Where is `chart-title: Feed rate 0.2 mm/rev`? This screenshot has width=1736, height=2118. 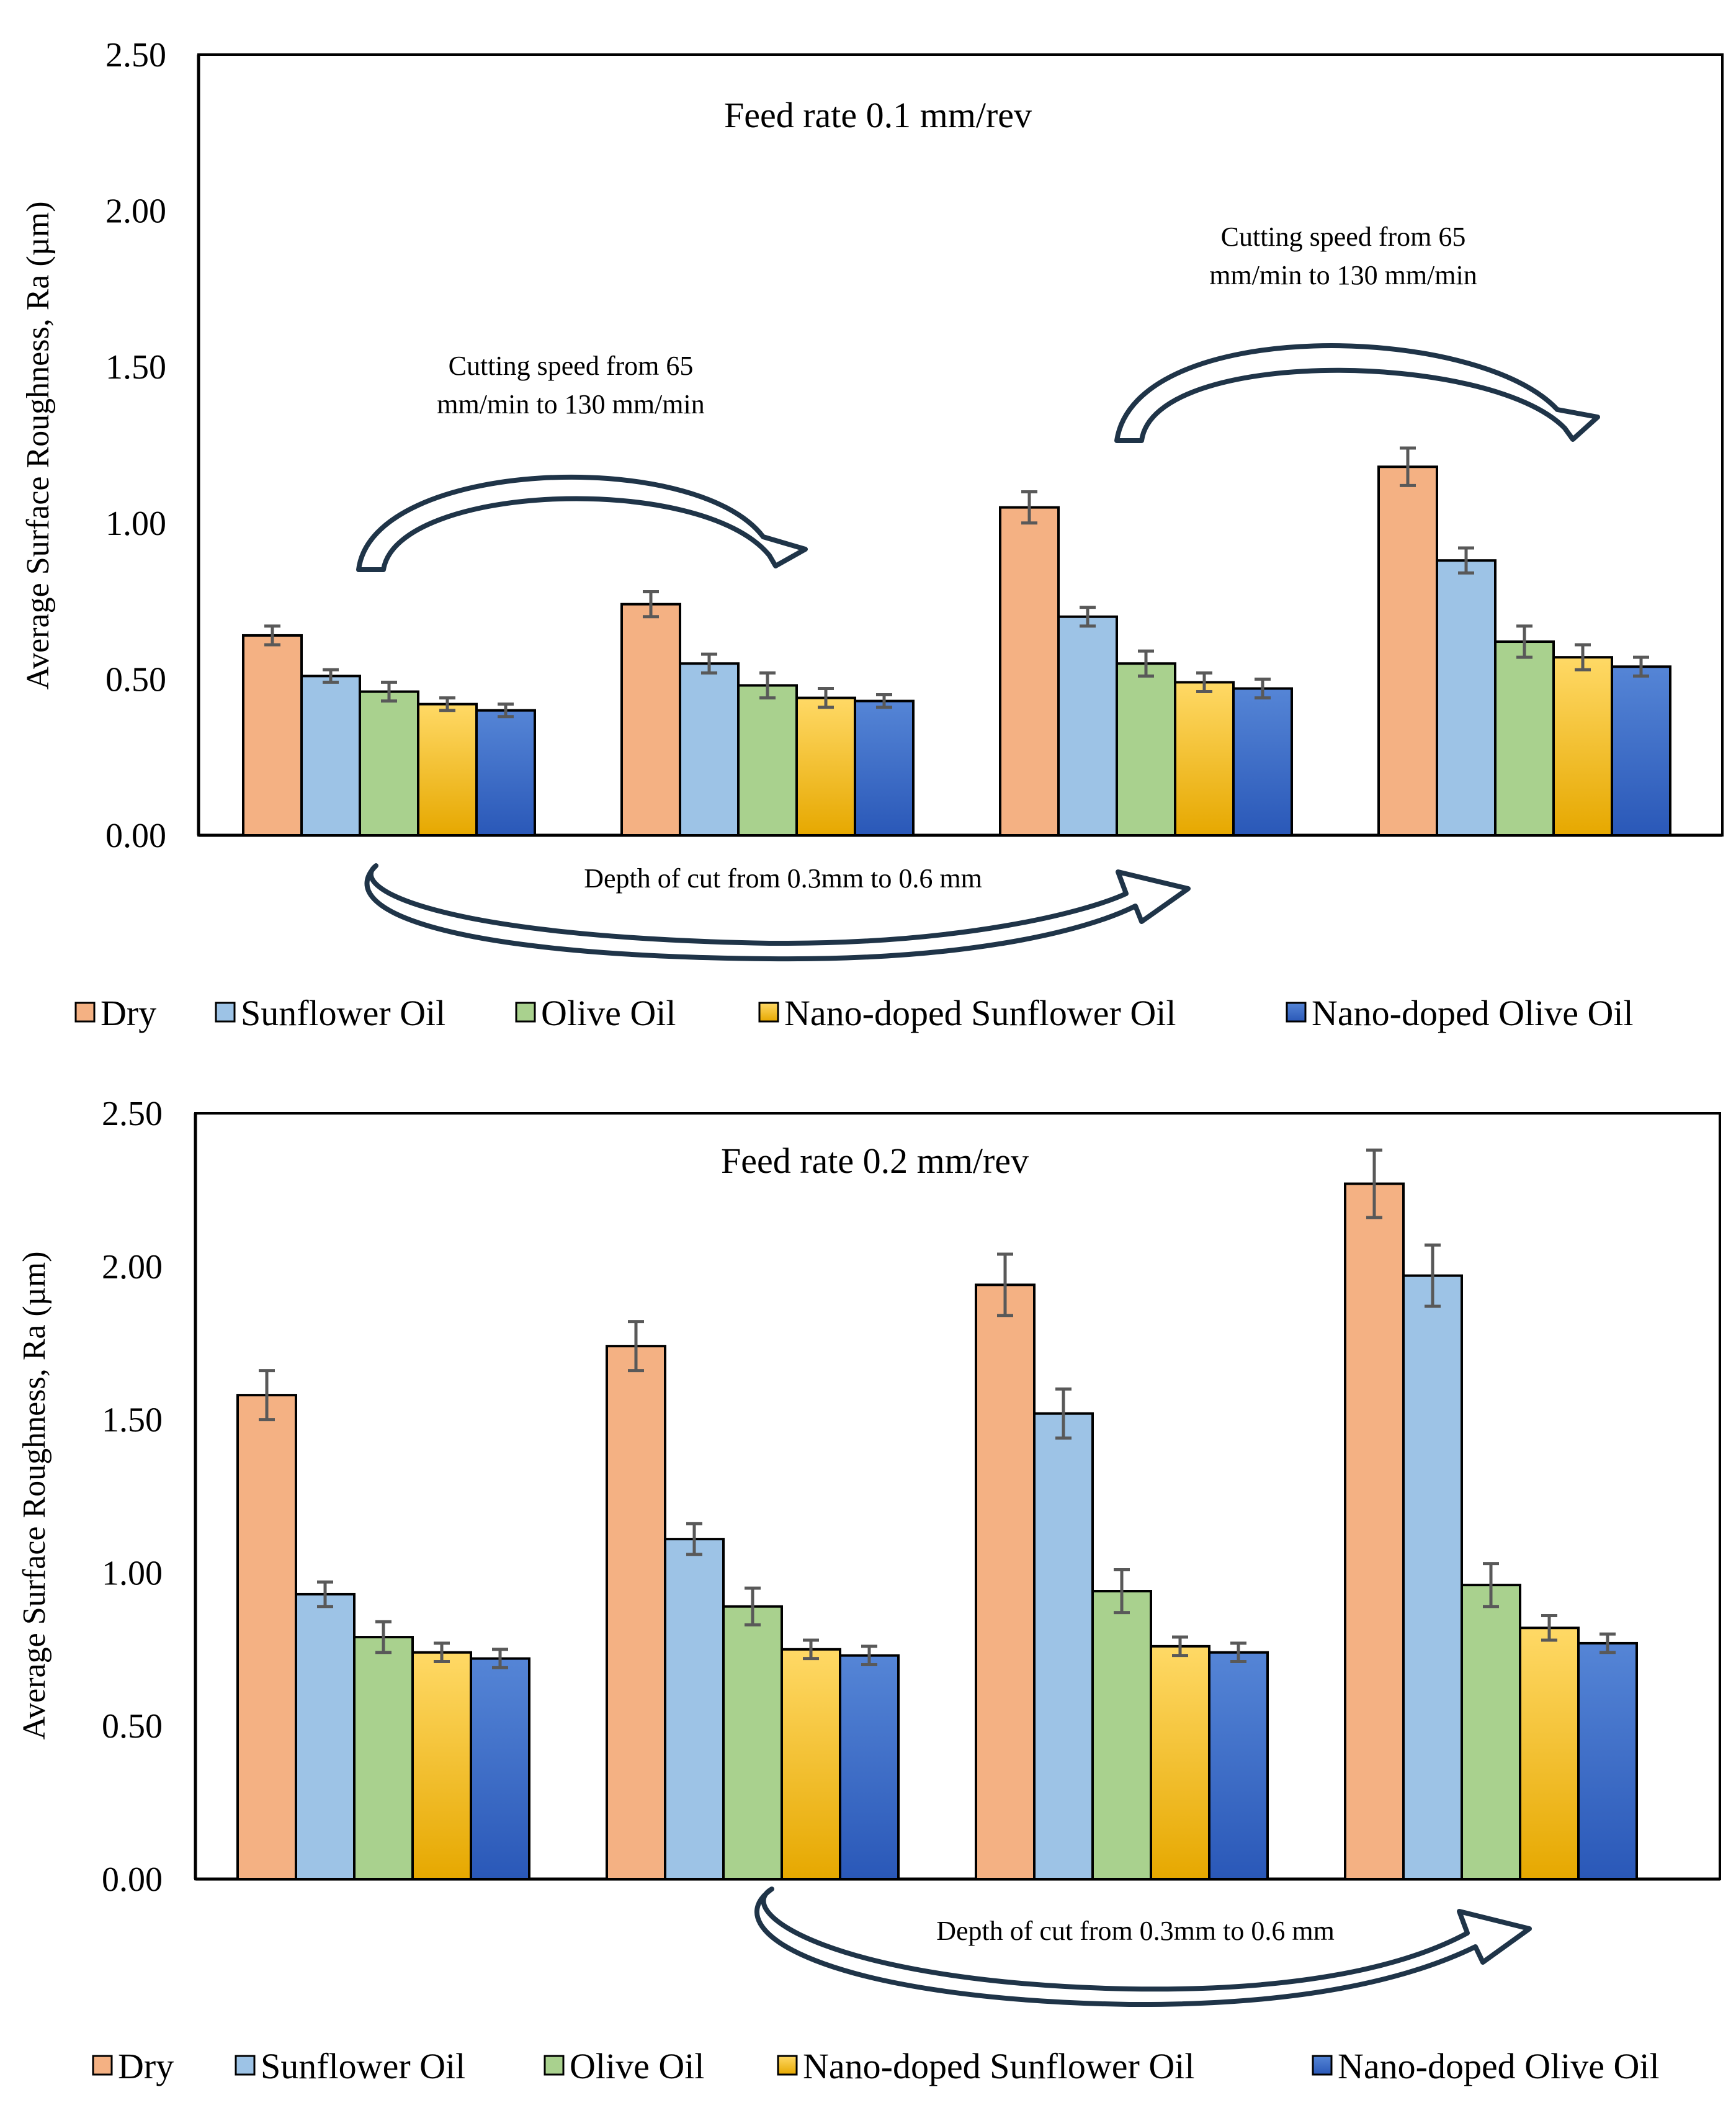 chart-title: Feed rate 0.2 mm/rev is located at coordinates (875, 1161).